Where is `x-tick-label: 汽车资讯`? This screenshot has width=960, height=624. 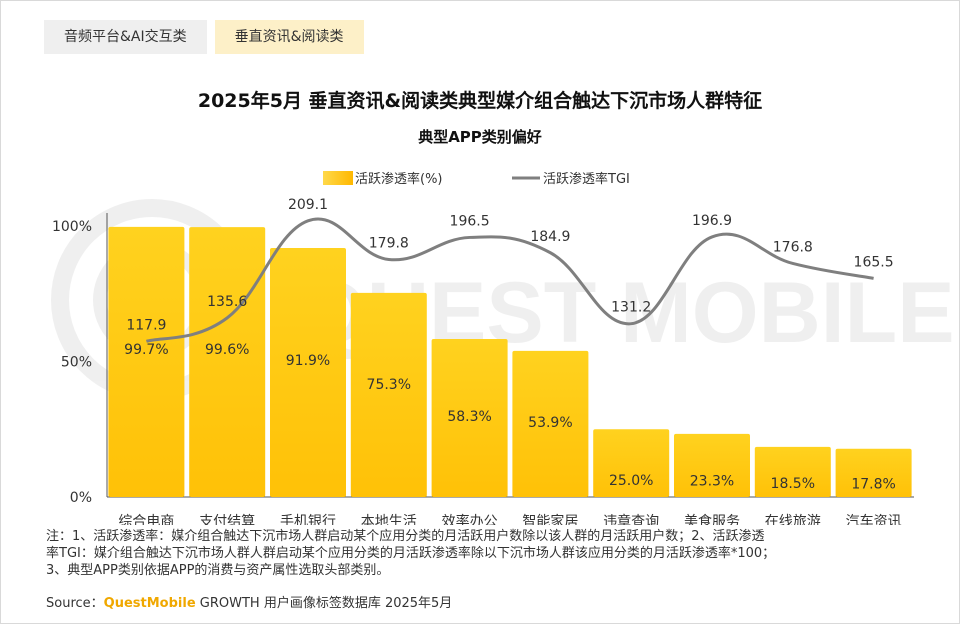
x-tick-label: 汽车资讯 is located at coordinates (874, 519).